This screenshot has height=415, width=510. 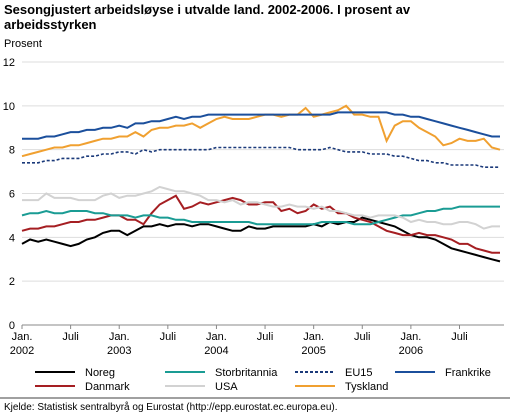 I want to click on y-tick-label: 2, so click(x=12, y=282).